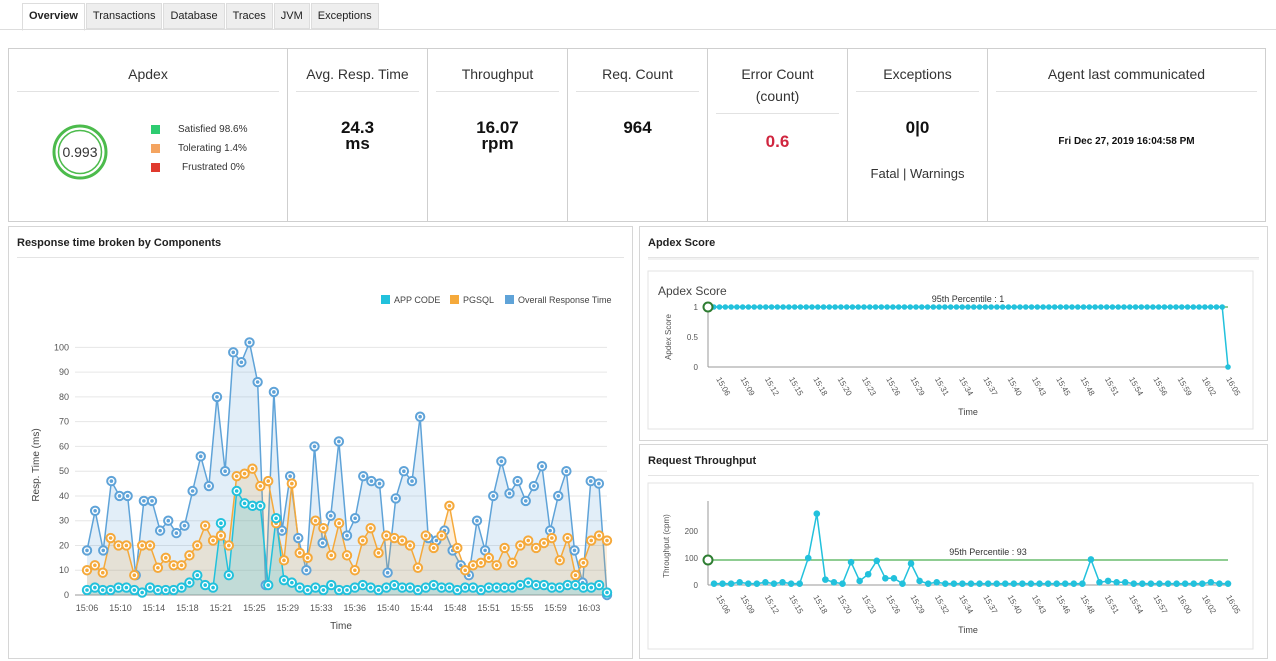 This screenshot has width=1276, height=661. I want to click on x-tick-label: 15:06, so click(723, 605).